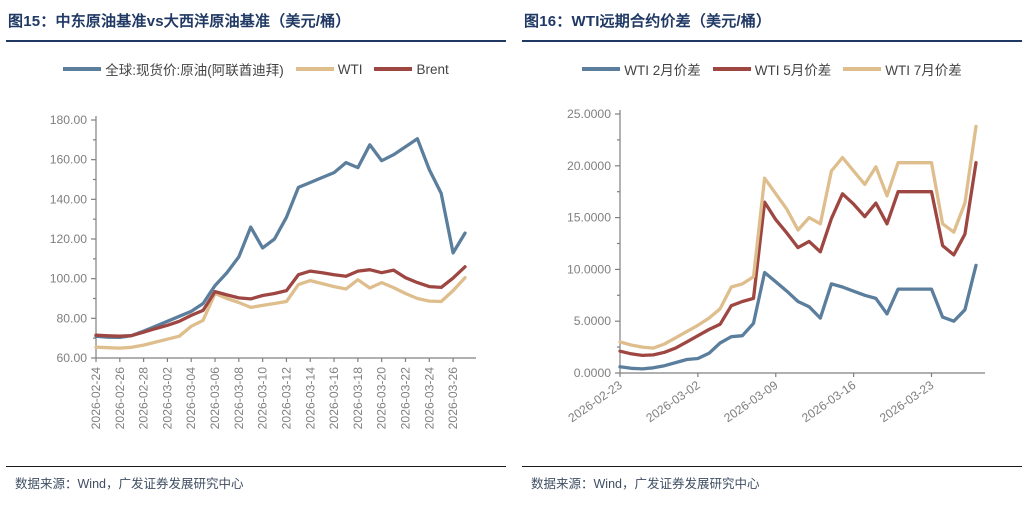 This screenshot has height=508, width=1024. I want to click on legend-item-0: 全球:现货价:原油(阿联酋迪拜), so click(173, 69).